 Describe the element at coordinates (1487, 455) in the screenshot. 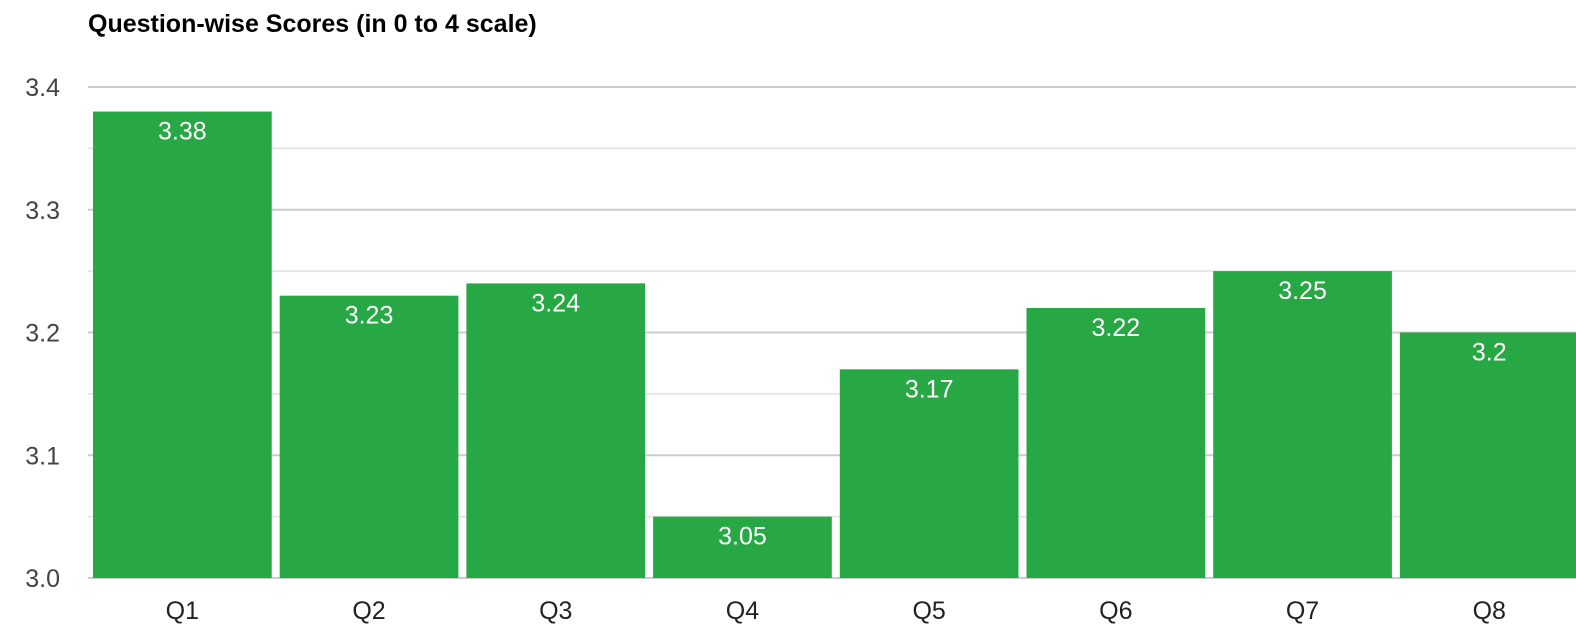

I see `bar-q8` at that location.